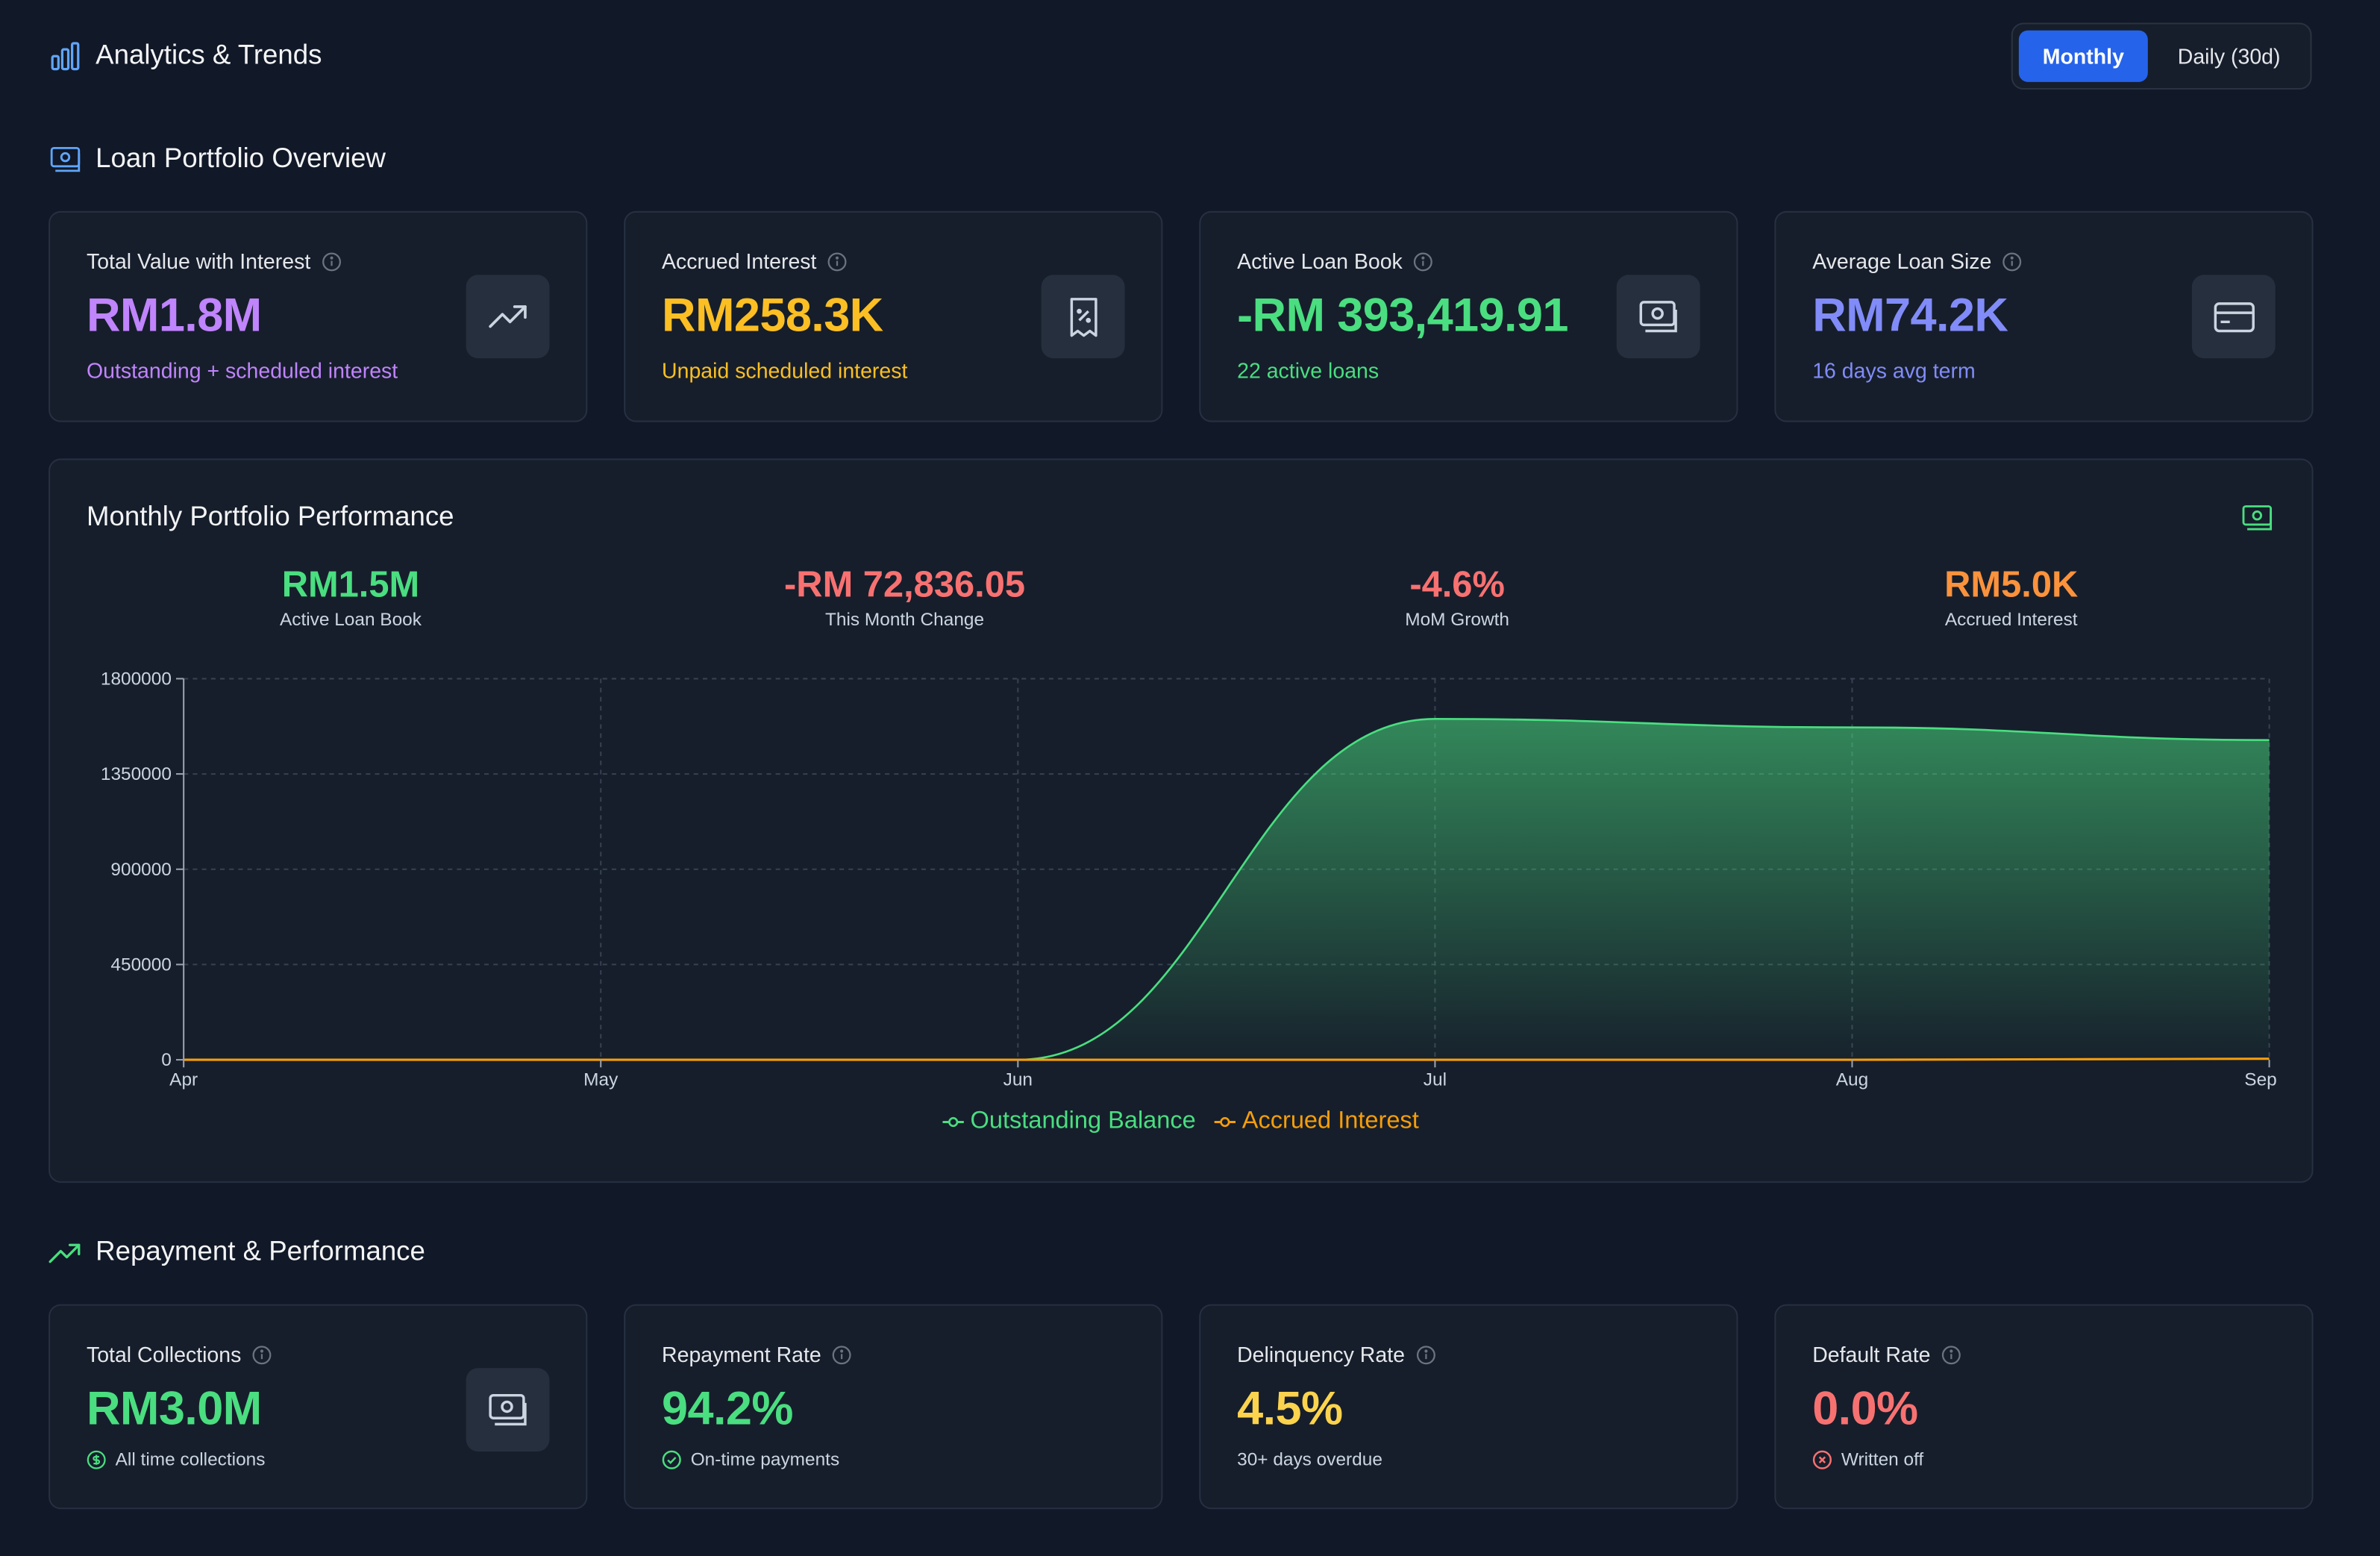 Image resolution: width=2380 pixels, height=1556 pixels. Describe the element at coordinates (1468, 1407) in the screenshot. I see `delinquency-rate-card: Delinquency Rate 4.5% 30+ days overdue` at that location.